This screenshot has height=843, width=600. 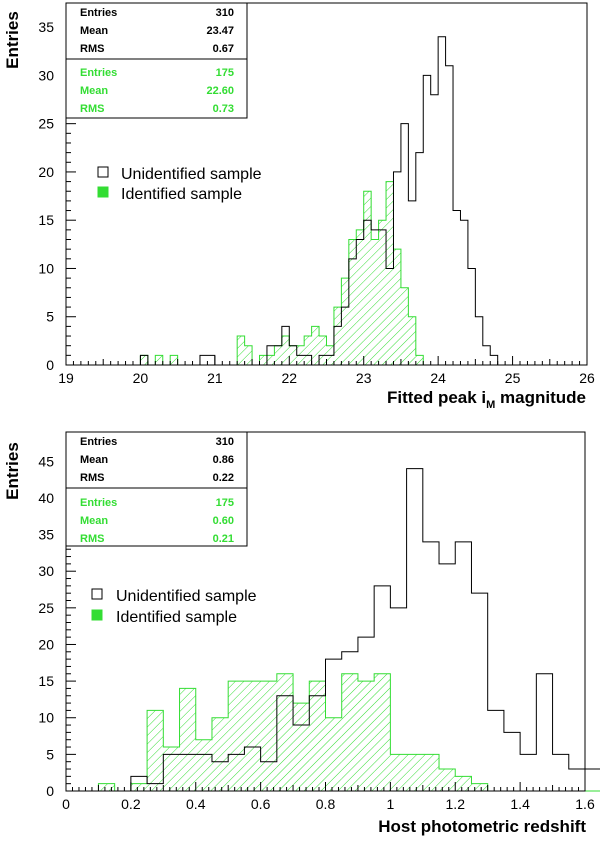 What do you see at coordinates (156, 88) in the screenshot?
I see `stats-box-identified: Entries 175 Mean 22.60 RMS 0.73` at bounding box center [156, 88].